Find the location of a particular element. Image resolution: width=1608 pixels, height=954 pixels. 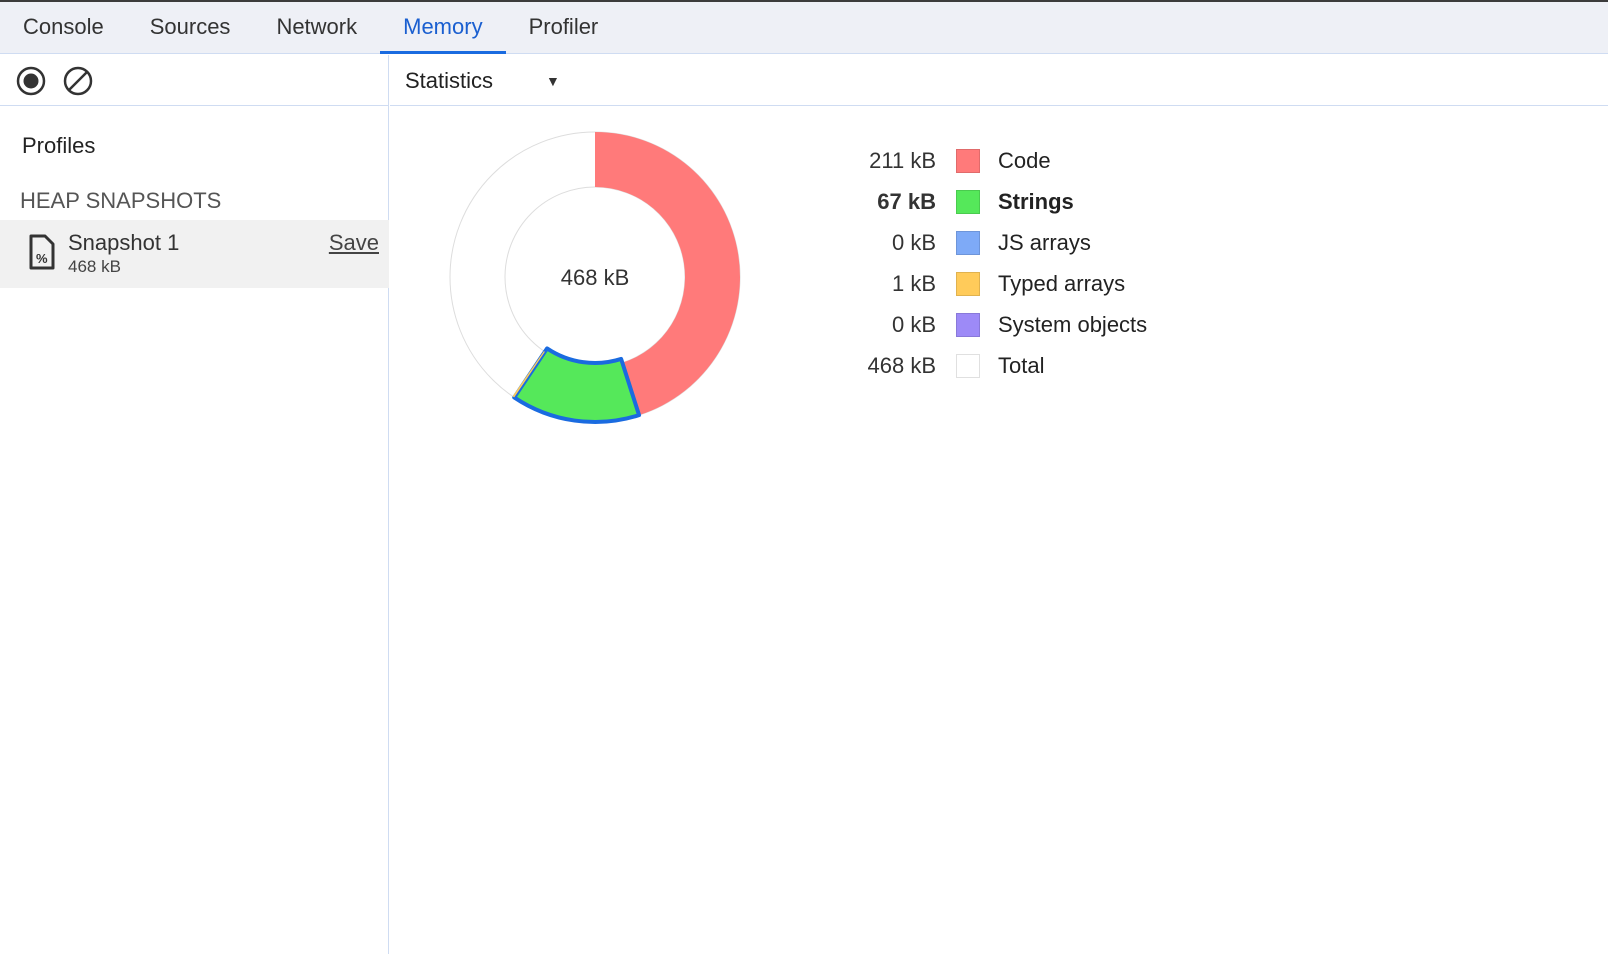

legend-value: 67 kB is located at coordinates (906, 201).